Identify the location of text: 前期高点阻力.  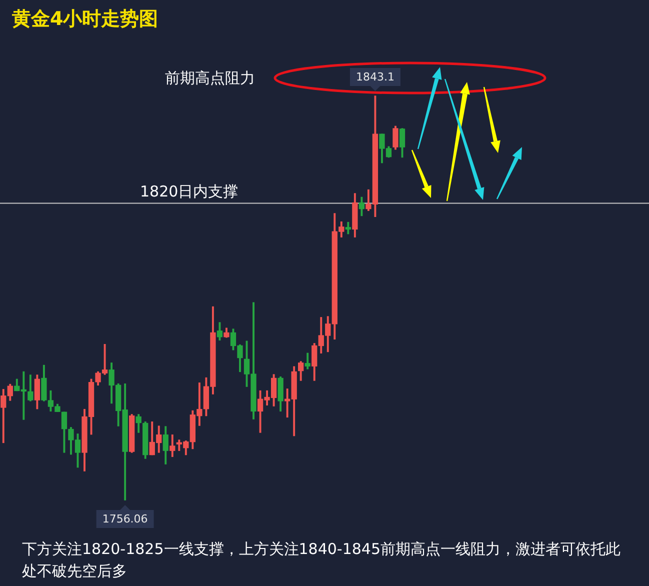
(210, 78).